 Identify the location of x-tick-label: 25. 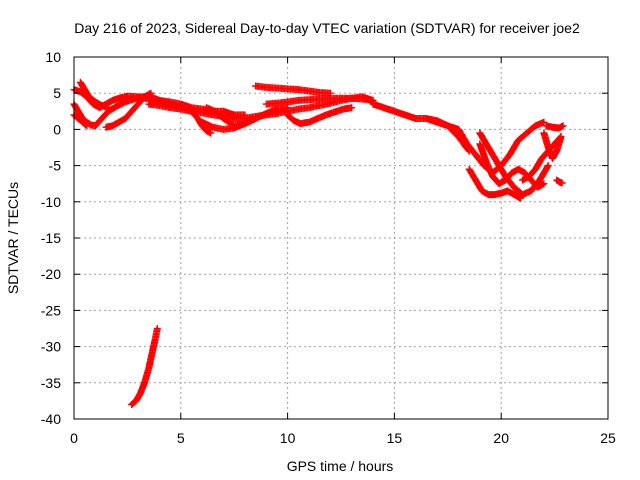
(608, 438).